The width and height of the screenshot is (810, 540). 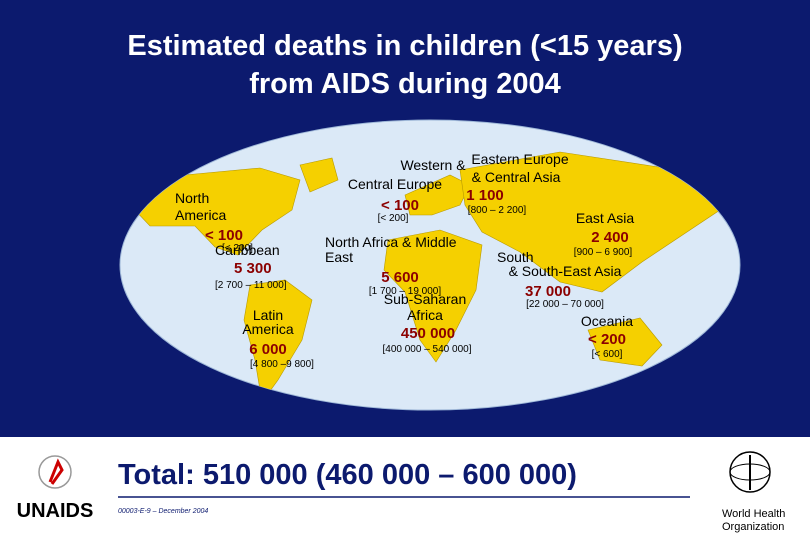 I want to click on region-name: Caribbean, so click(x=247, y=250).